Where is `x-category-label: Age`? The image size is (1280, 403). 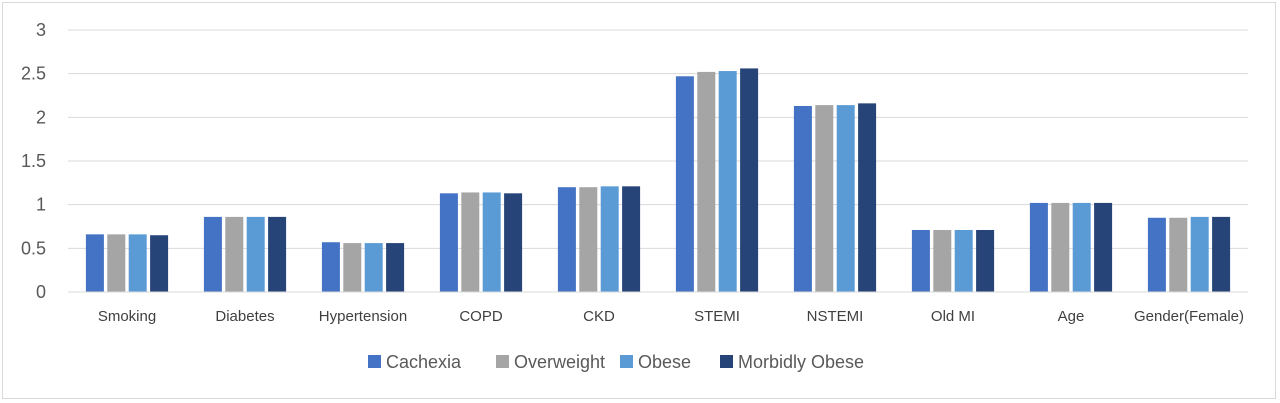
x-category-label: Age is located at coordinates (1071, 316).